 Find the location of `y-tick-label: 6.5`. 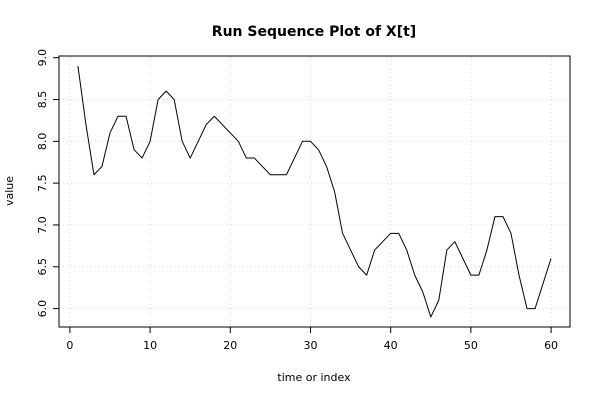

y-tick-label: 6.5 is located at coordinates (42, 267).